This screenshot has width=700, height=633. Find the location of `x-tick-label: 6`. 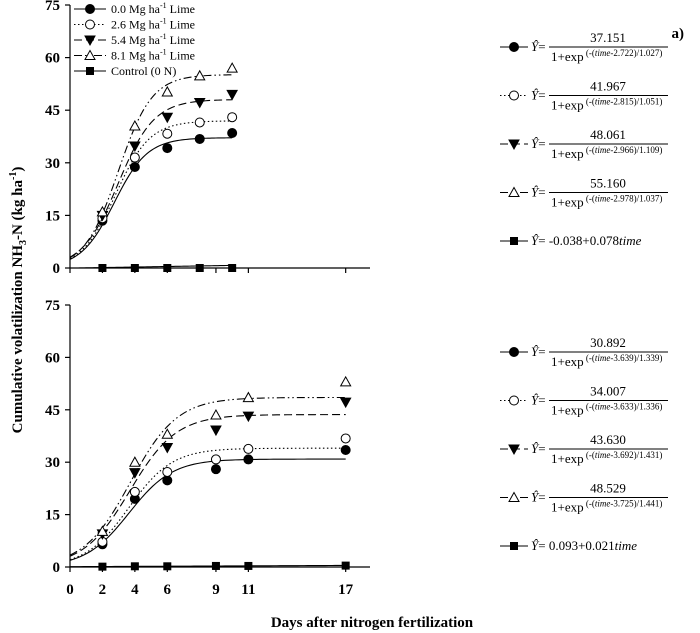

x-tick-label: 6 is located at coordinates (168, 590).